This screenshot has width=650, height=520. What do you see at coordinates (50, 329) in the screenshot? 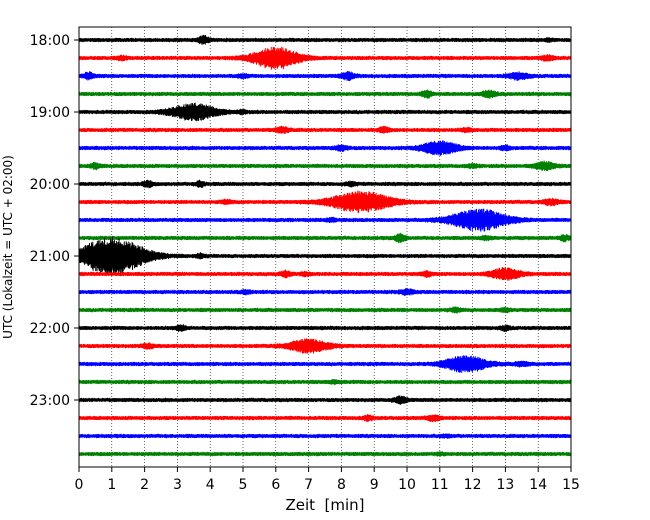
I see `y-tick-label: 22:00` at bounding box center [50, 329].